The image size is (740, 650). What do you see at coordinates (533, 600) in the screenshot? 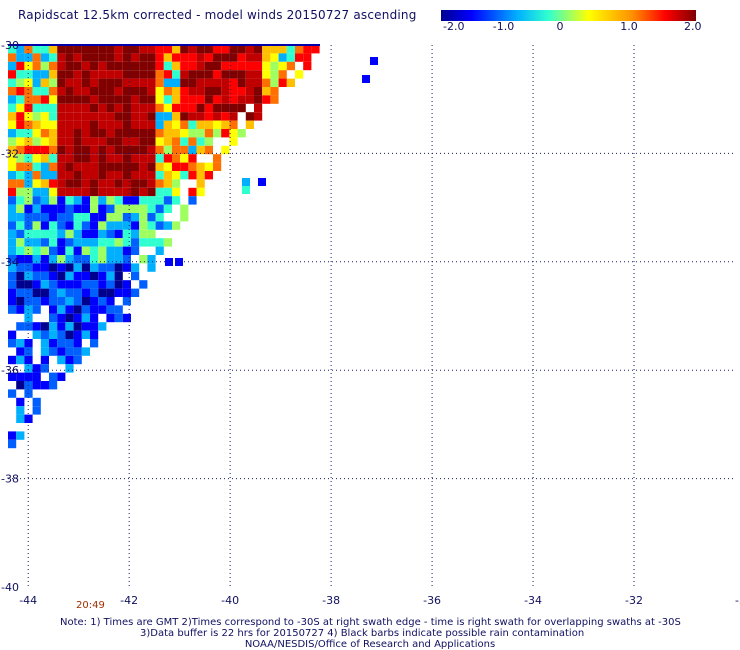
I see `longitude-tick-label: -34` at bounding box center [533, 600].